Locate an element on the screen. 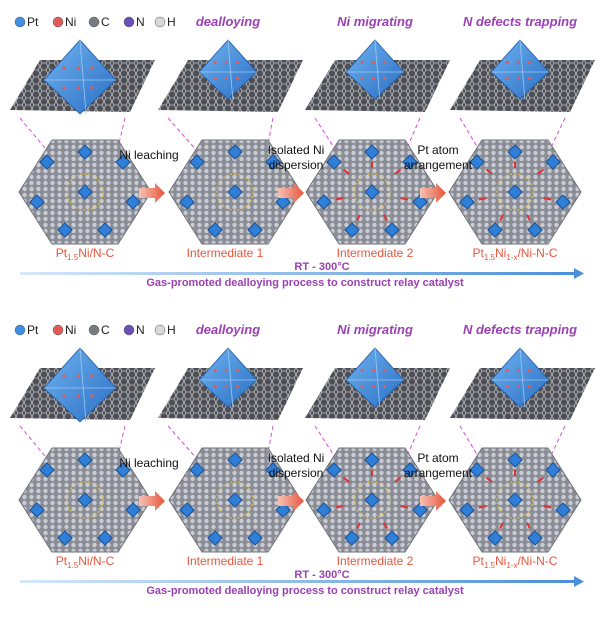 Image resolution: width=605 pixels, height=617 pixels. stage-label-part: Intermediate 2 is located at coordinates (375, 253).